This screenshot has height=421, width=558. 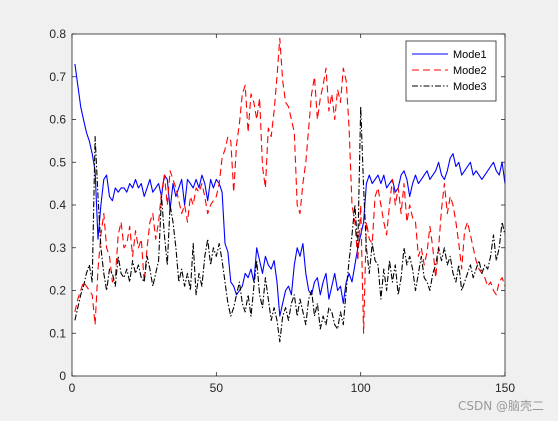 What do you see at coordinates (470, 55) in the screenshot?
I see `legend-label-mode1: Mode1` at bounding box center [470, 55].